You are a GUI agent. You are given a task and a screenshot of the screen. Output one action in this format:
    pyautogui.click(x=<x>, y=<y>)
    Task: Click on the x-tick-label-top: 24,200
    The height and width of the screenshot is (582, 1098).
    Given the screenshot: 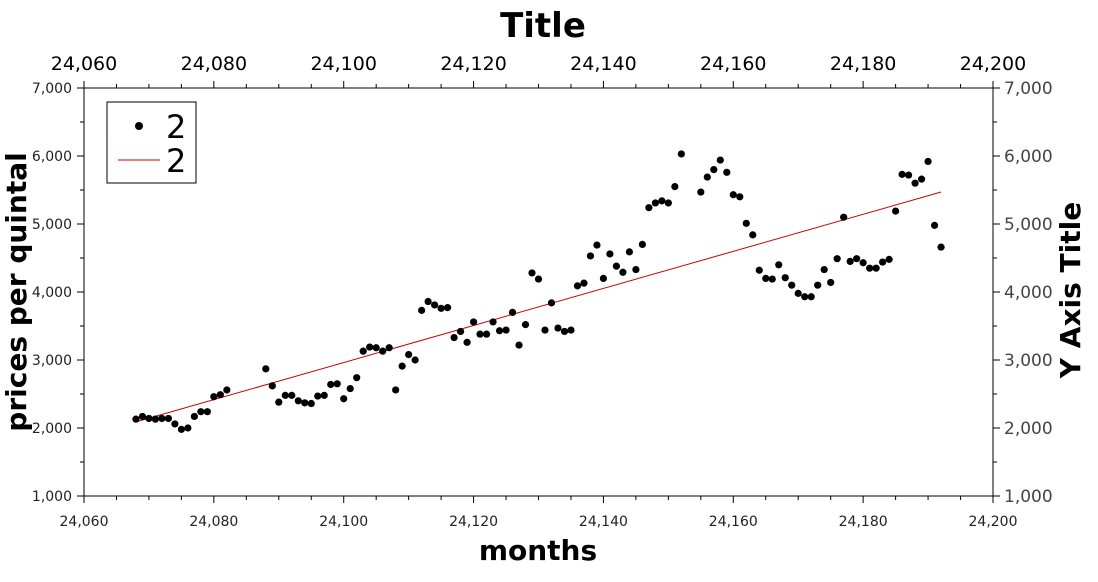 What is the action you would take?
    pyautogui.click(x=993, y=64)
    